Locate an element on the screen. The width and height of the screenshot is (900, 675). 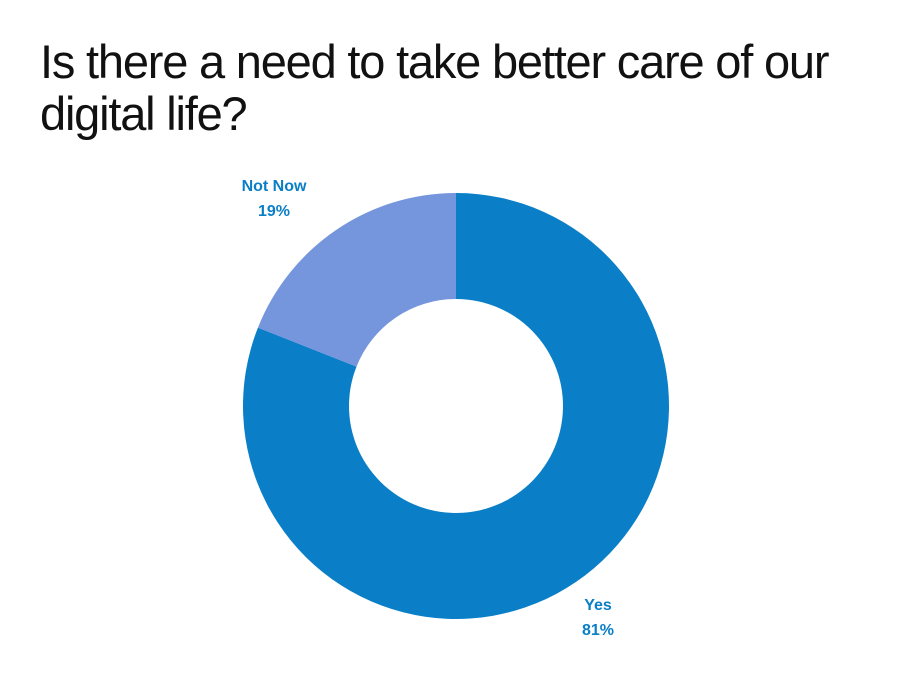
slice-label-value: 81% is located at coordinates (598, 630).